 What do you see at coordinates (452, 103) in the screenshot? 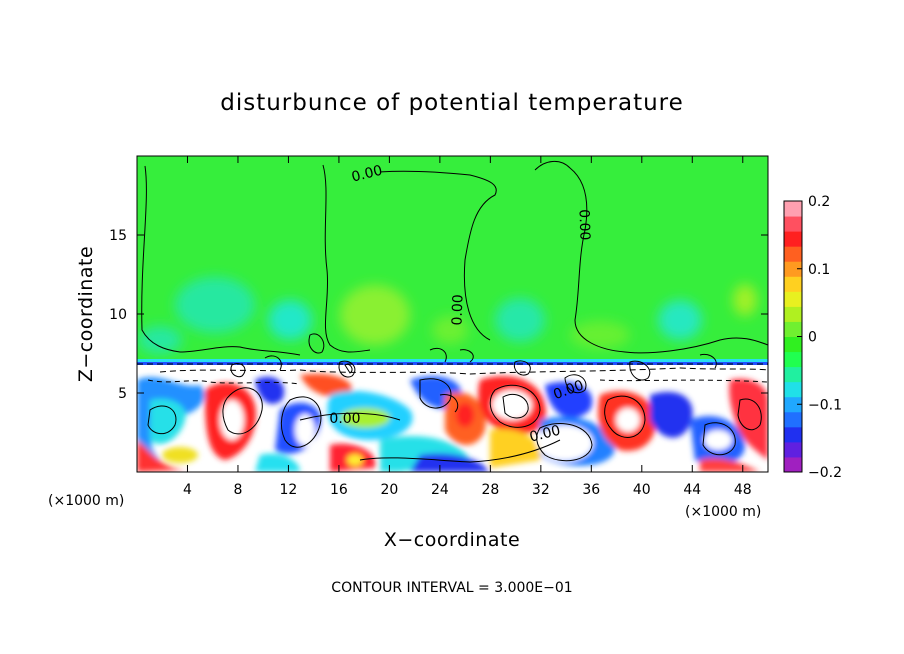
I see `chart-title: disturbunce of potential temperature` at bounding box center [452, 103].